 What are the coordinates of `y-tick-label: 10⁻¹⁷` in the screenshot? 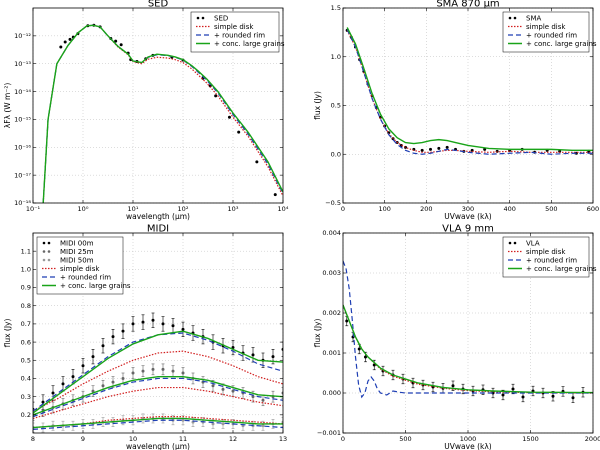 It's located at (22, 175).